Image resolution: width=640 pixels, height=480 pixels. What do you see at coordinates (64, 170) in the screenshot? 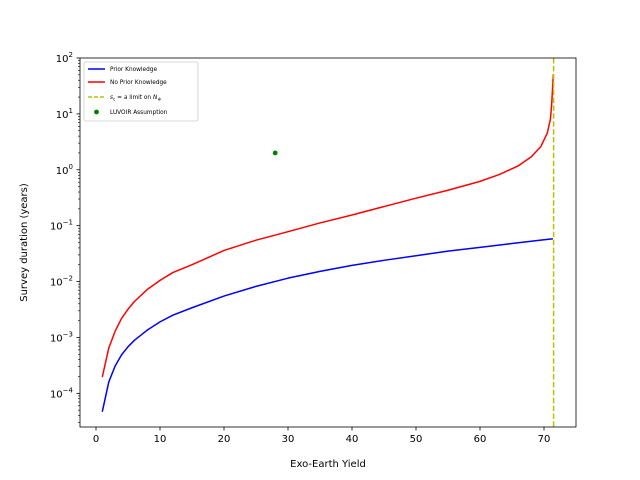
I see `y-tick-label-4: 10⁰` at bounding box center [64, 170].